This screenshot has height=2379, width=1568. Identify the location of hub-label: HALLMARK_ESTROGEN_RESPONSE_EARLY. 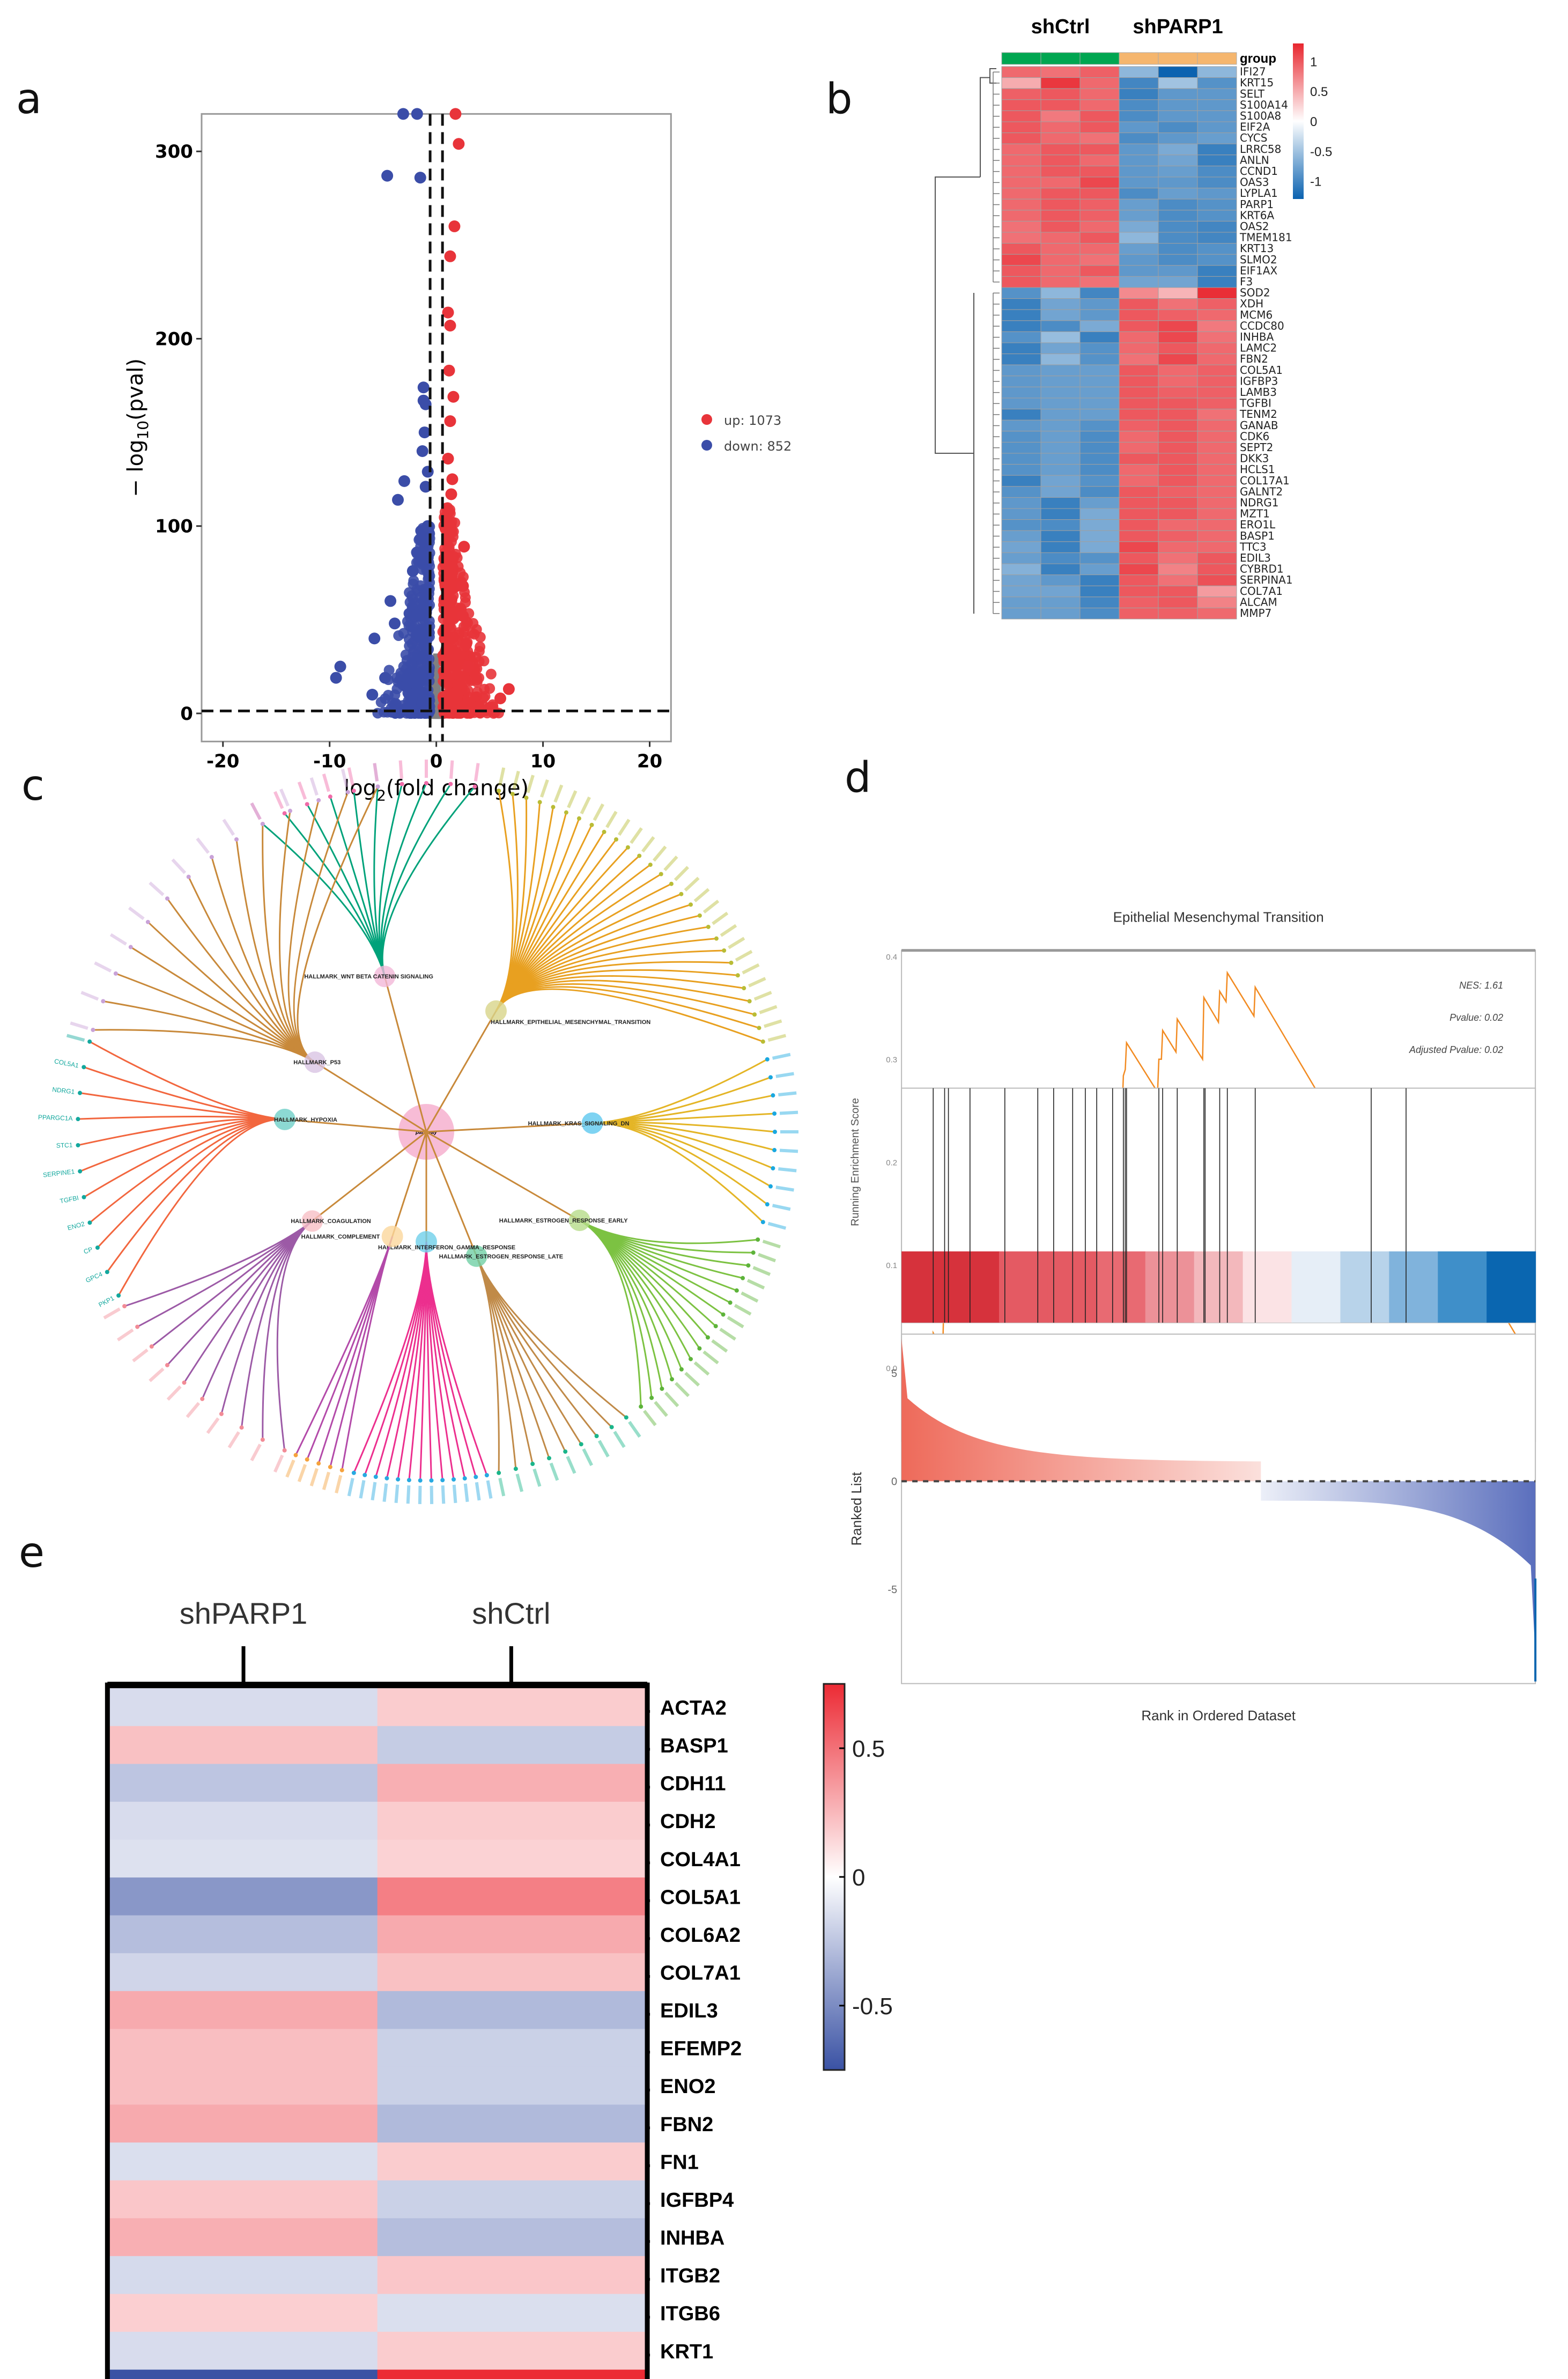
(563, 1221).